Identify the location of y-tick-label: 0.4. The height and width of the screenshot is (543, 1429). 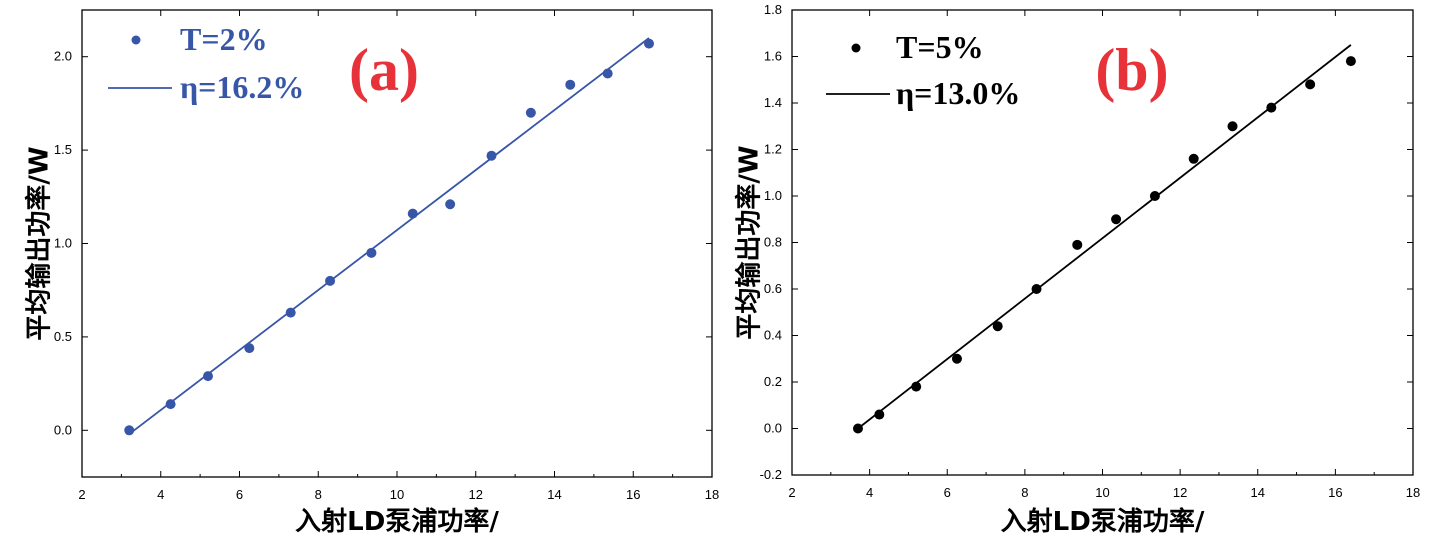
(773, 335).